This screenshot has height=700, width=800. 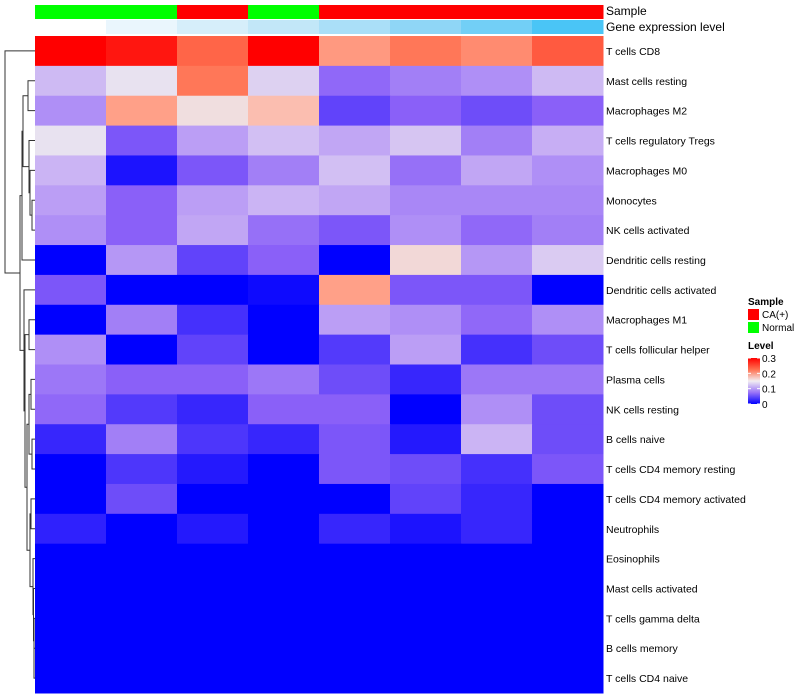 What do you see at coordinates (753, 314) in the screenshot?
I see `legend-swatch-ca` at bounding box center [753, 314].